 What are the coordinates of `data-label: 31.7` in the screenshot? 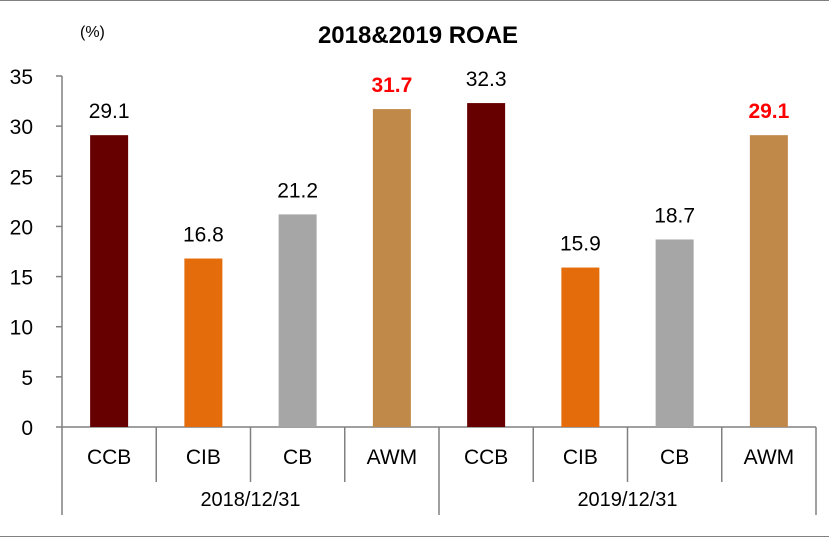 It's located at (391, 85).